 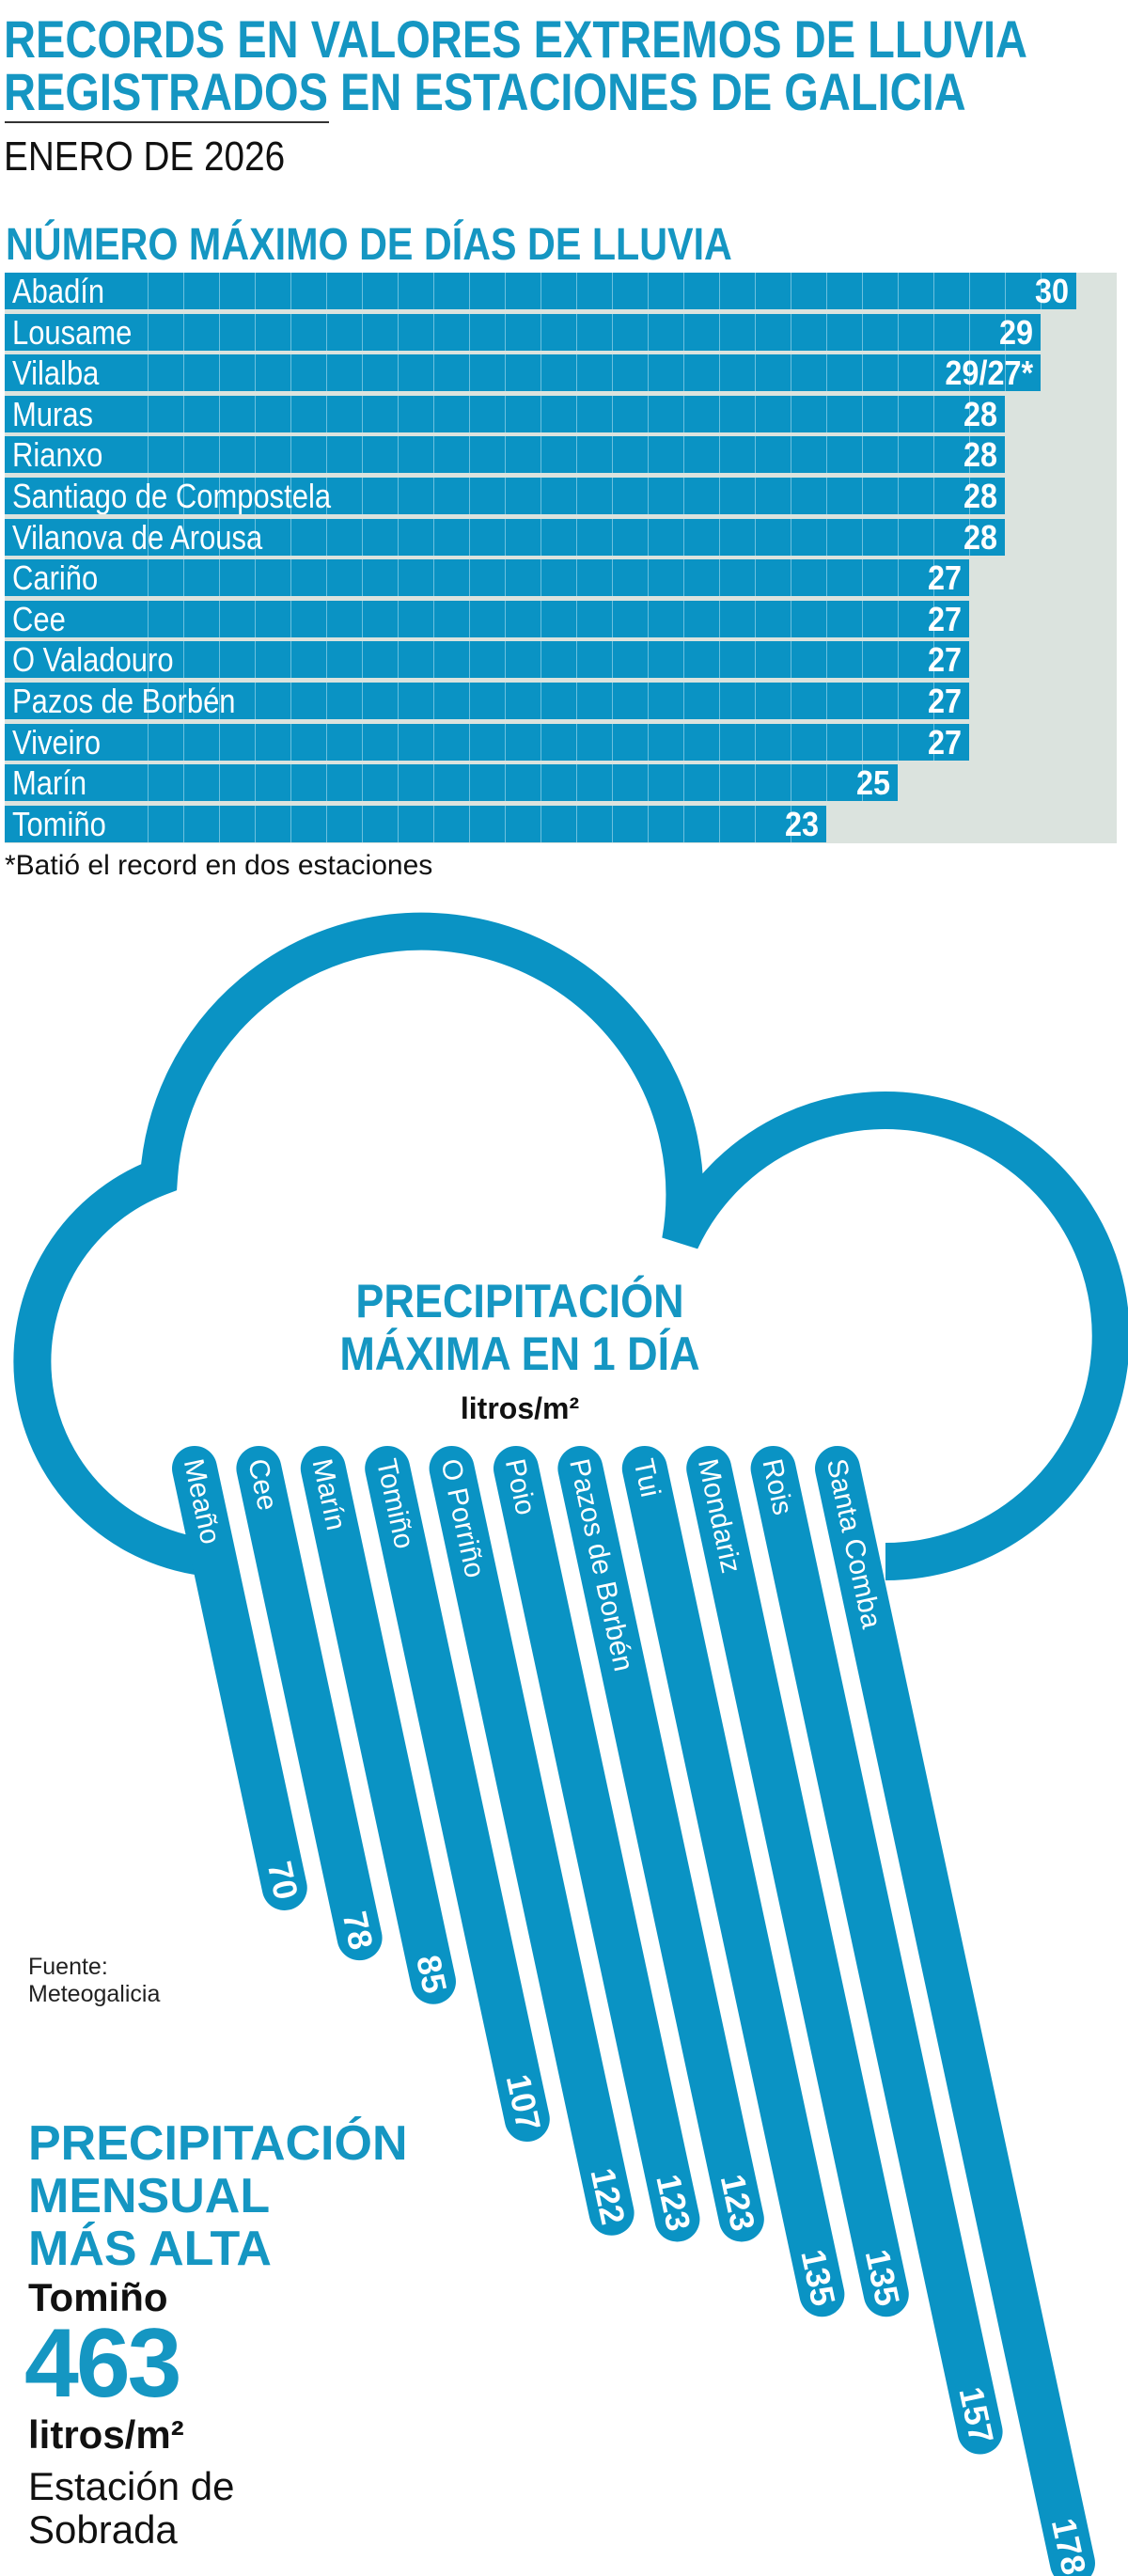 What do you see at coordinates (103, 2363) in the screenshot?
I see `monthly-value: 463` at bounding box center [103, 2363].